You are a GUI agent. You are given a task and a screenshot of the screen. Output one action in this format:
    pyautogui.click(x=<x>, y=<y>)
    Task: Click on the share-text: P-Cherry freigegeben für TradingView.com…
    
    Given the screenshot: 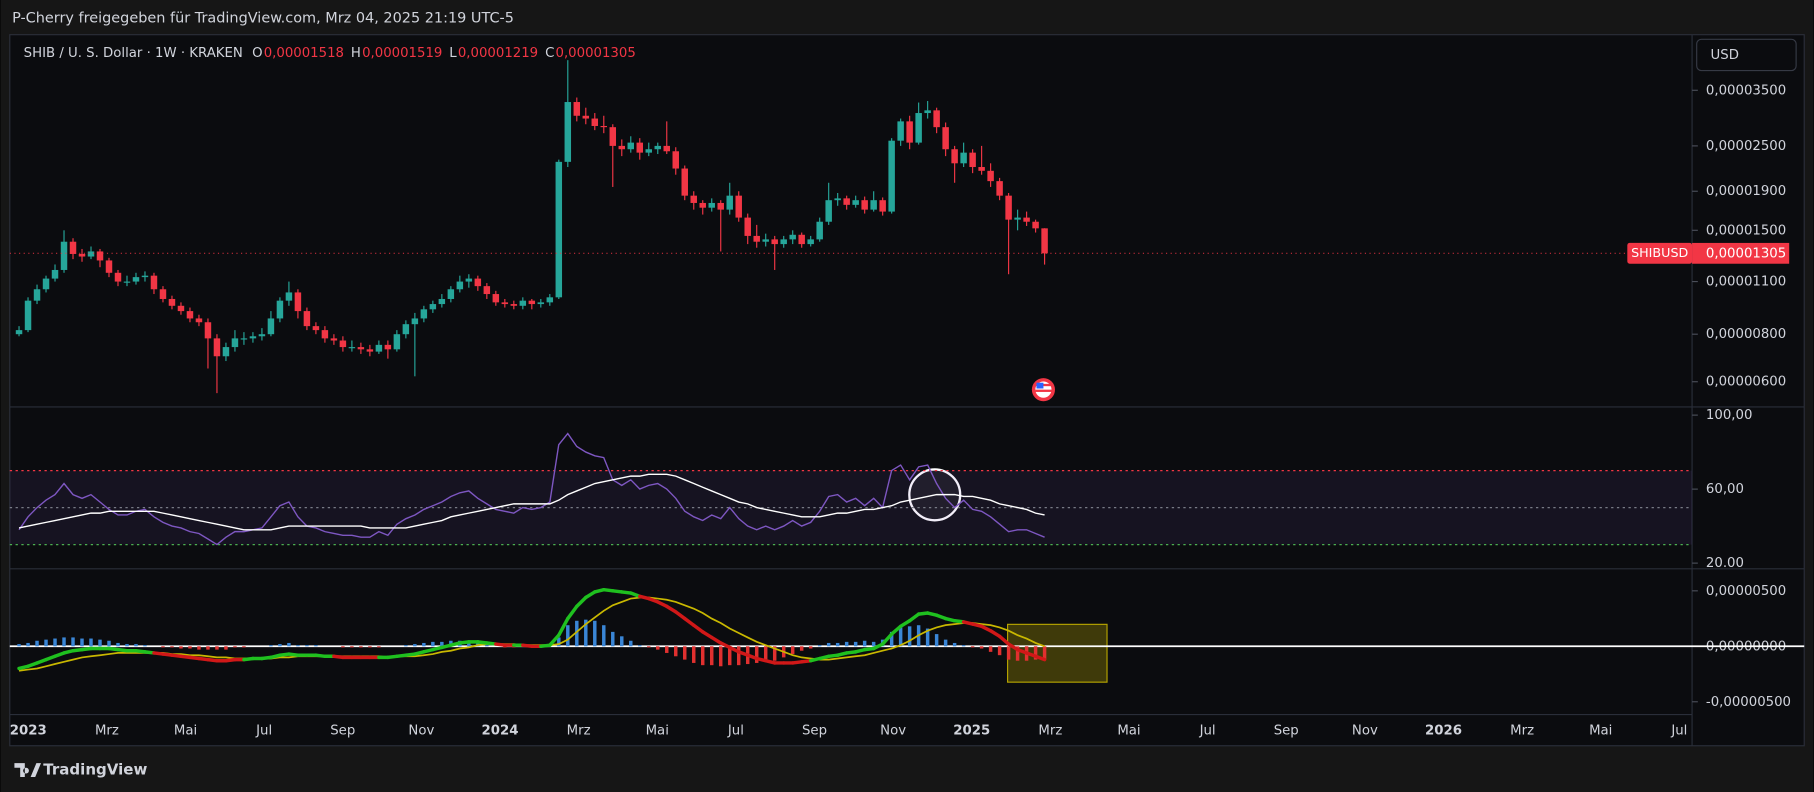 What is the action you would take?
    pyautogui.click(x=263, y=18)
    